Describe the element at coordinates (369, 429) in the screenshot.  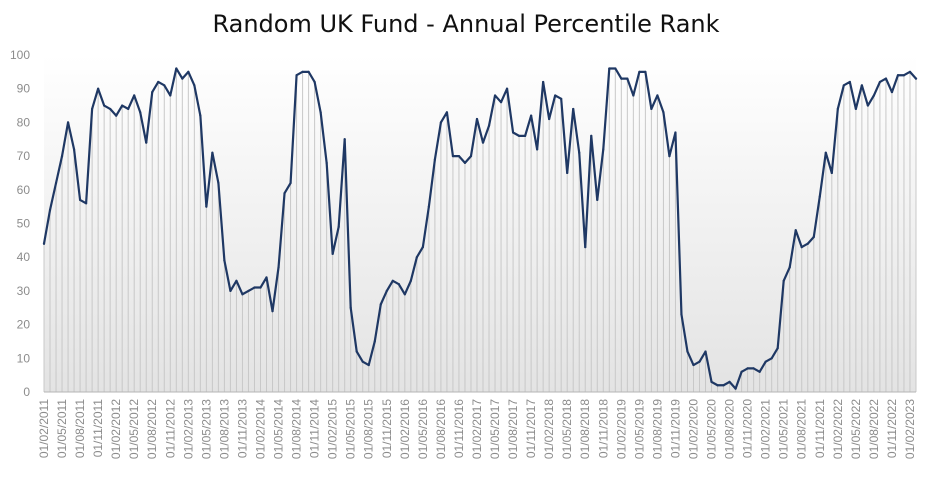
I see `x-tick-label: 01/08/2015` at that location.